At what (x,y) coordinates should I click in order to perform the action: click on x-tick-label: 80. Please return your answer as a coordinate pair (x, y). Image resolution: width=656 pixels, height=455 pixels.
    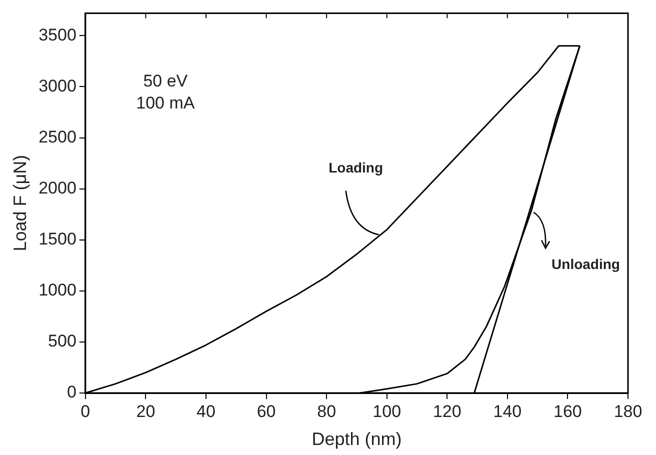
    Looking at the image, I should click on (326, 411).